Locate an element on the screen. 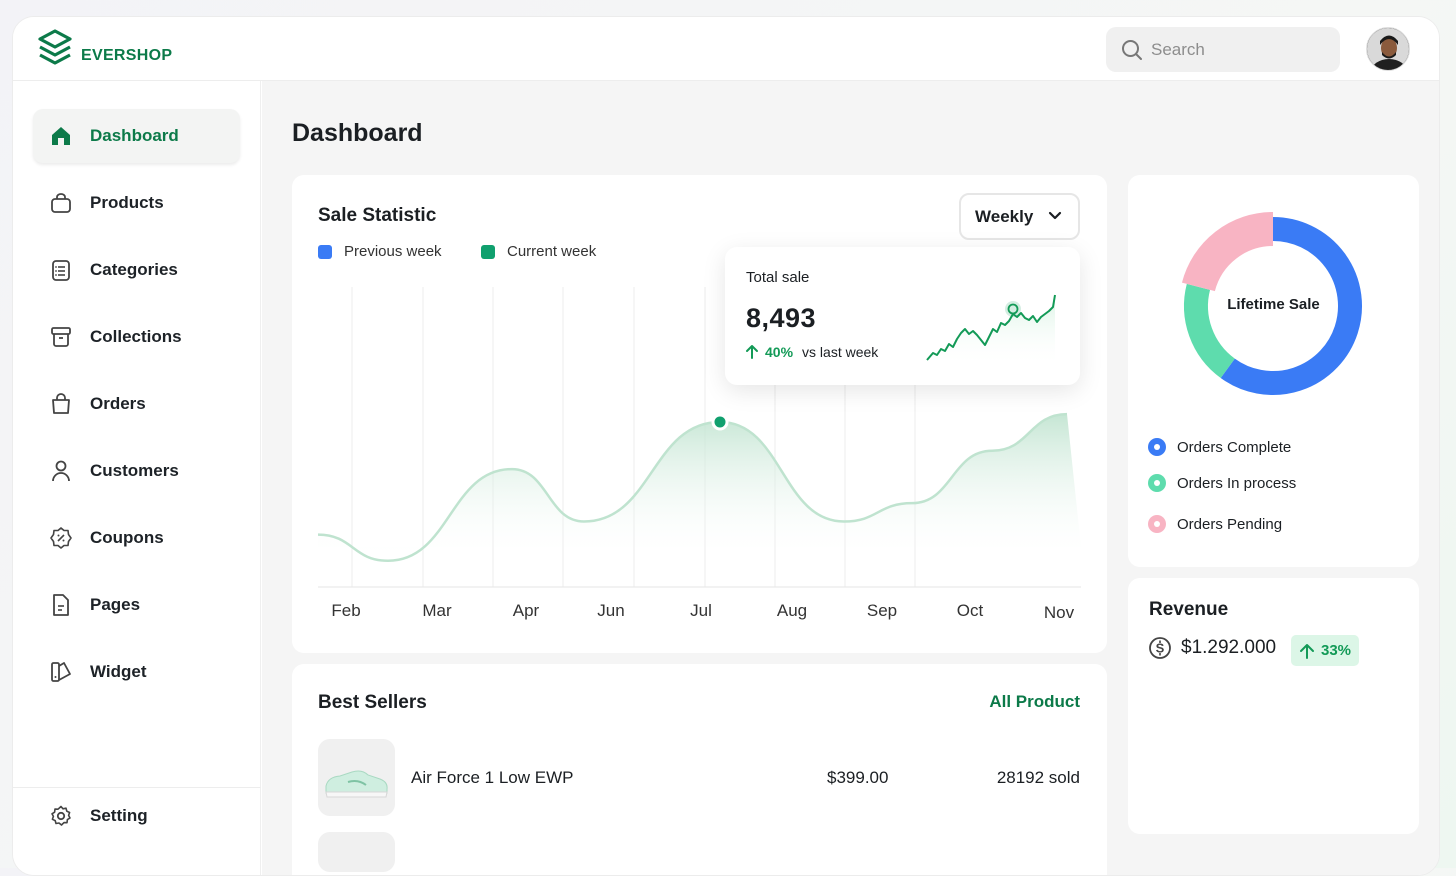  product-price: $399.00 is located at coordinates (858, 777).